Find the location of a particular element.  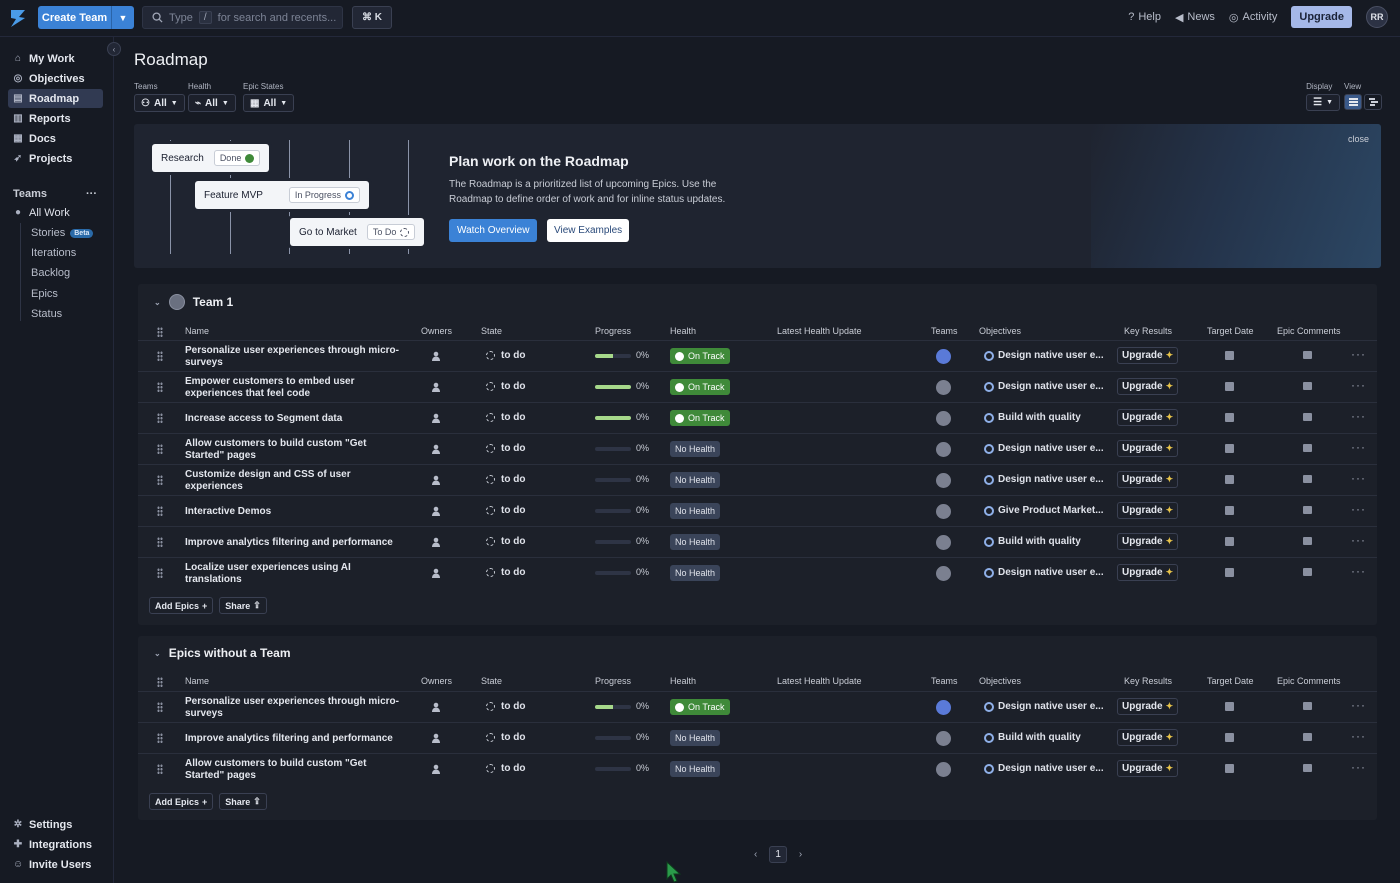

sidebar-item-all-work: ● All Work is located at coordinates (55, 212).